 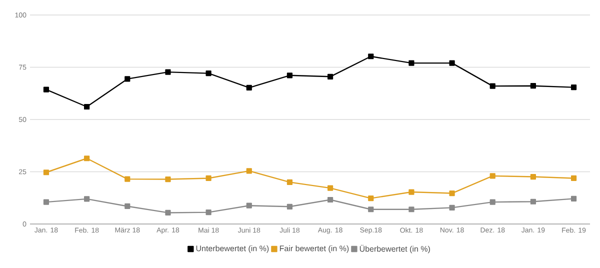 What do you see at coordinates (232, 249) in the screenshot?
I see `legend-label: Unterbewertet (in %)` at bounding box center [232, 249].